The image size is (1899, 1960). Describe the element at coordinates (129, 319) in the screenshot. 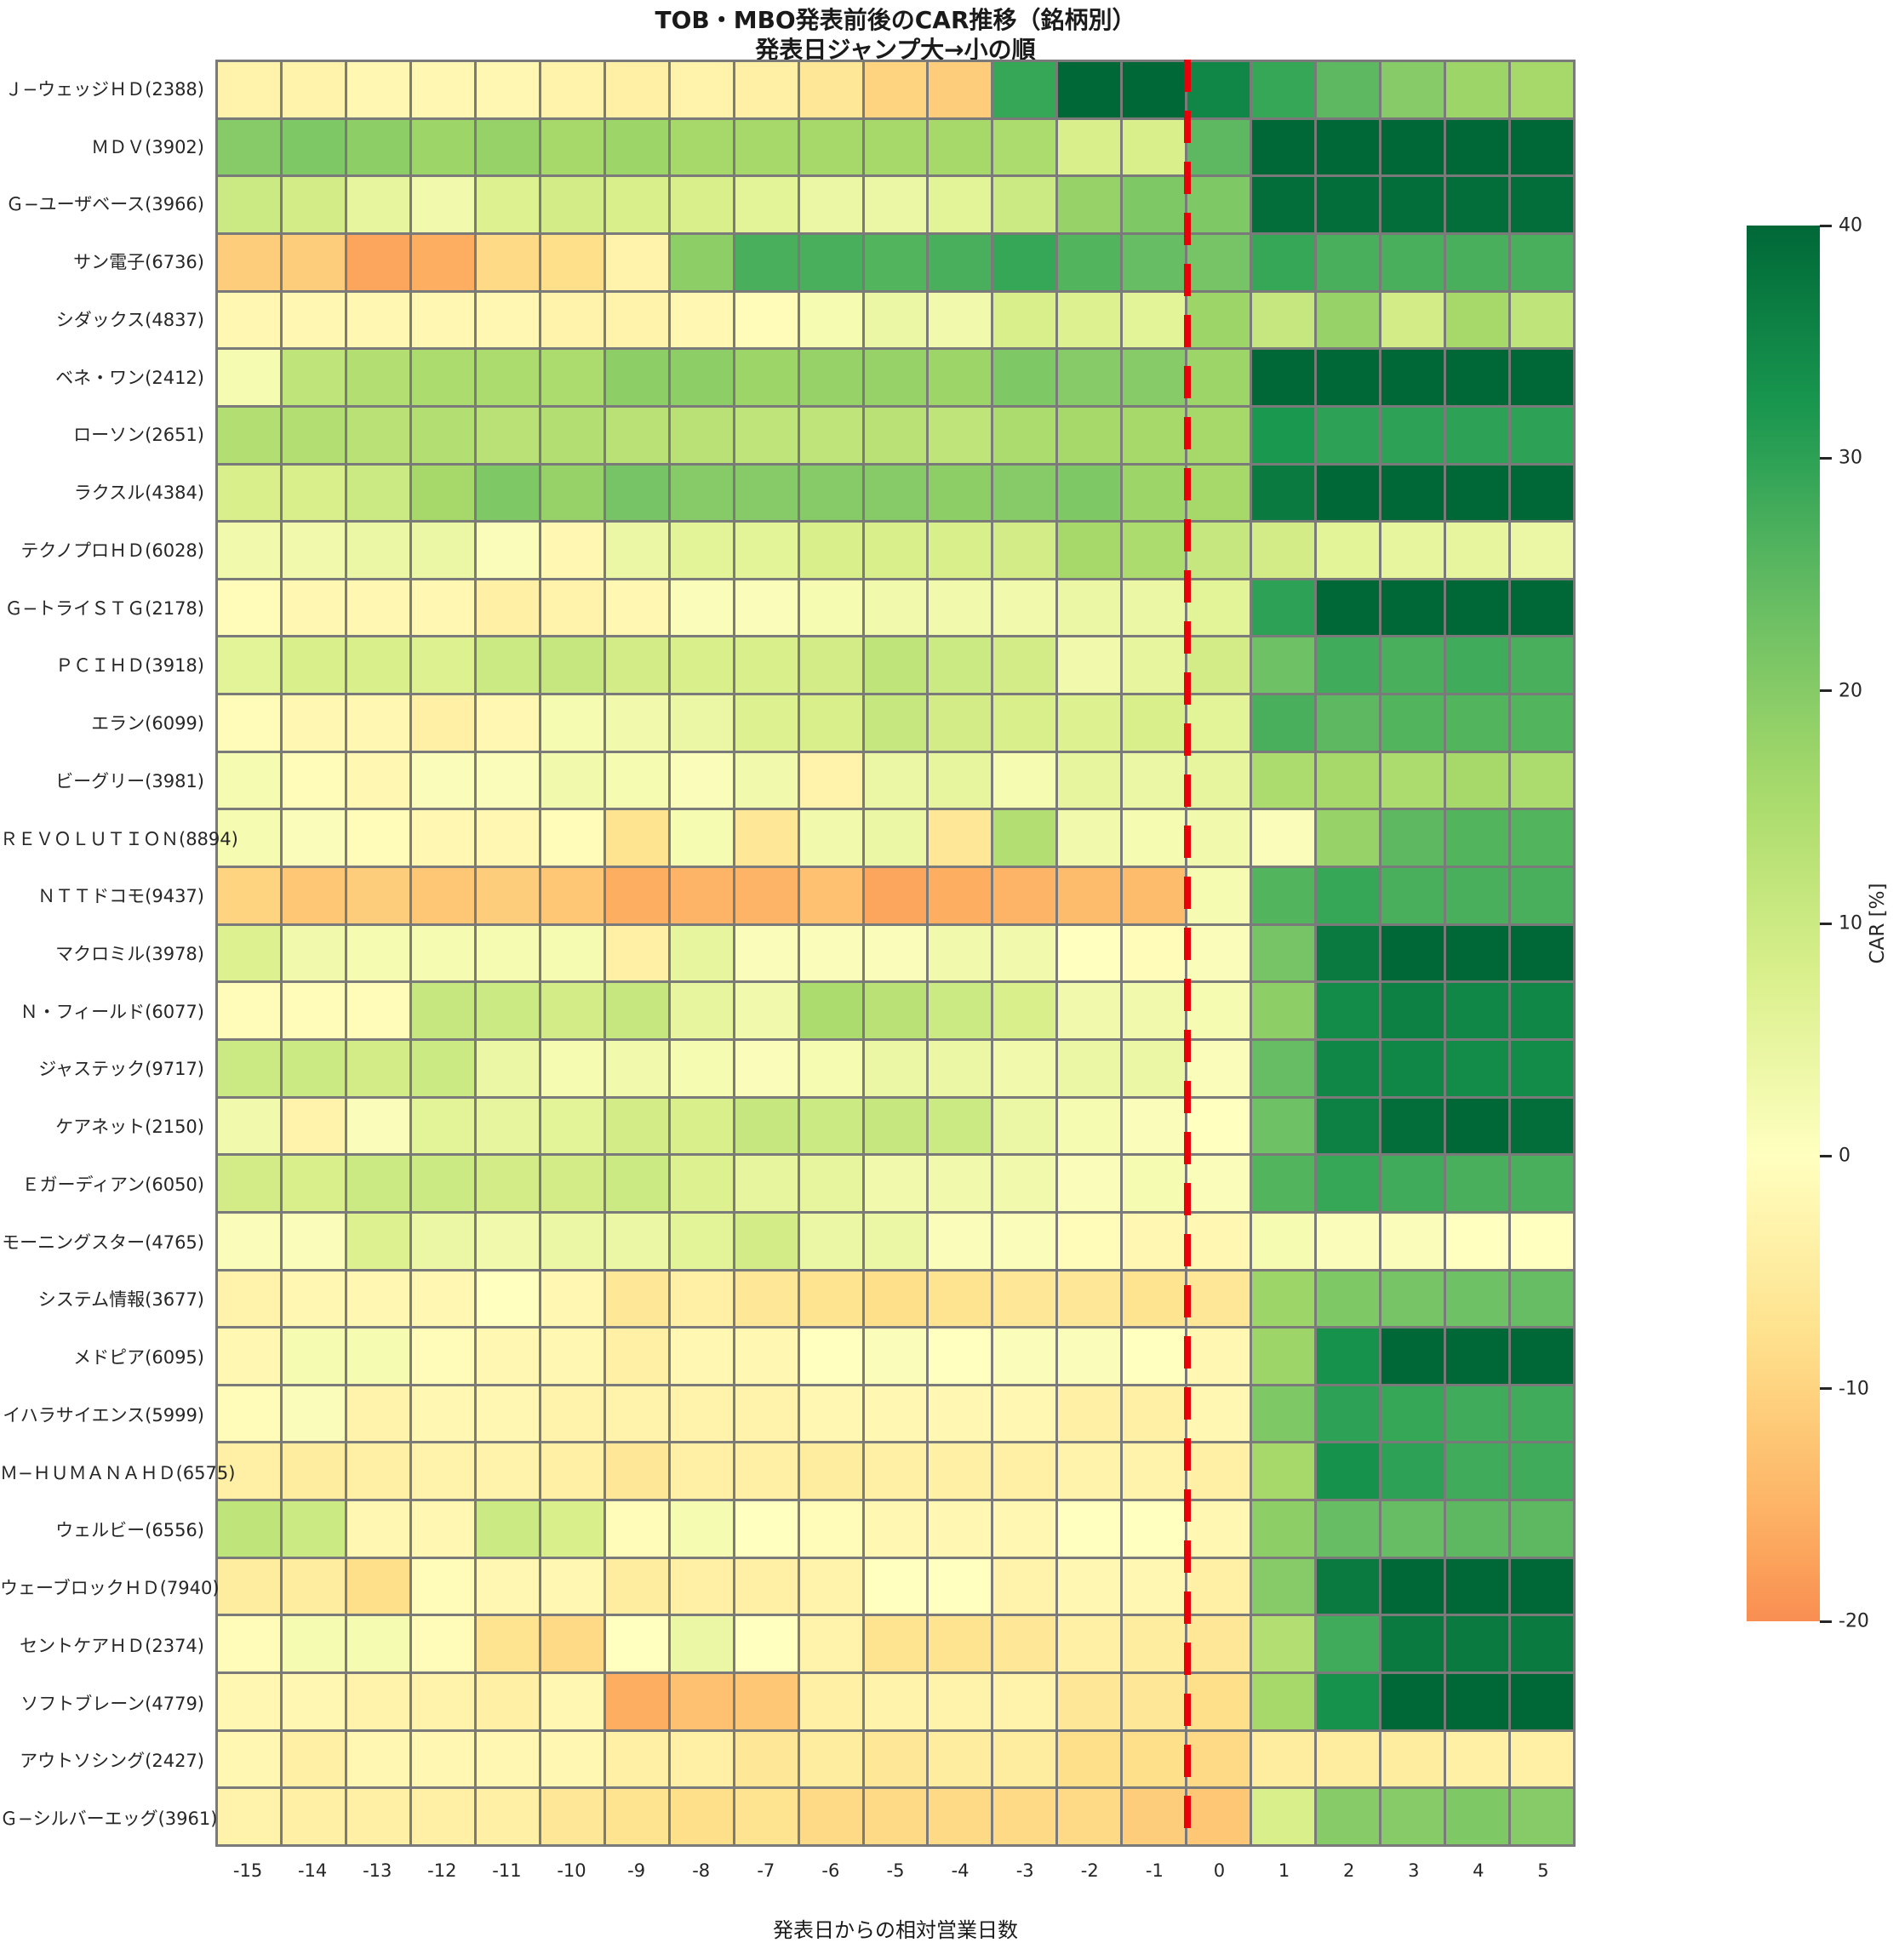

I see `y-tick-label: シダックス(4837)` at that location.